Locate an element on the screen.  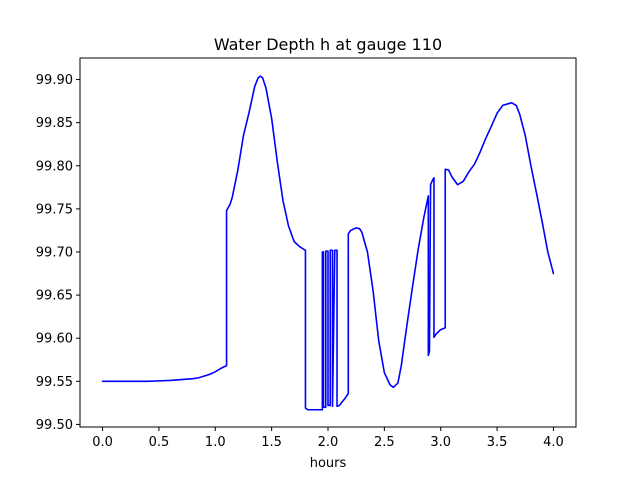
x-axis-ticks: 0.0 0.5 1.0 1.5 2.0 2.5 3.0 3.5 4.0 is located at coordinates (328, 438).